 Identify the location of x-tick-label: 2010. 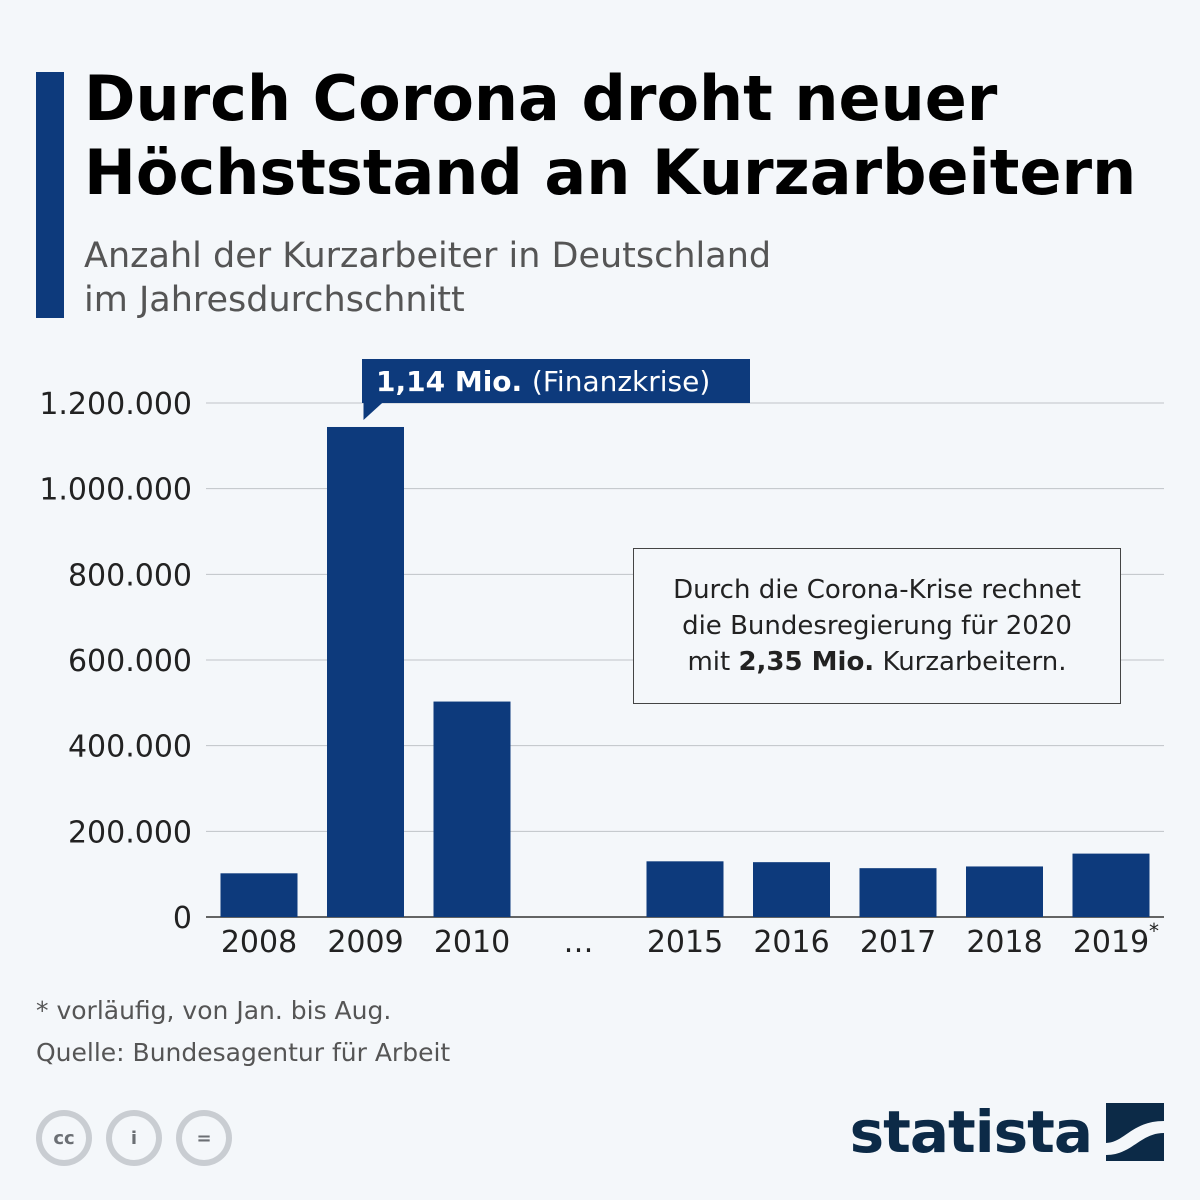
(472, 942).